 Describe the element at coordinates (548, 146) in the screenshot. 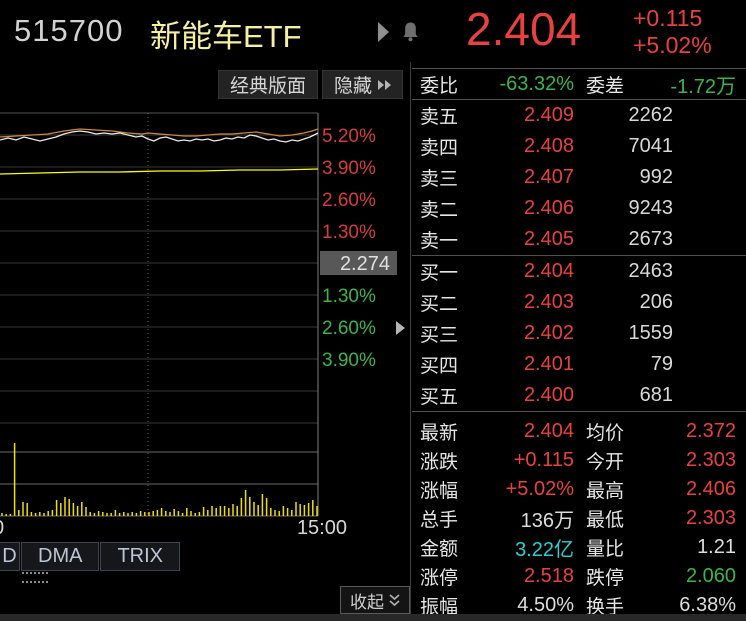

I see `ask-row-price: 2.408` at that location.